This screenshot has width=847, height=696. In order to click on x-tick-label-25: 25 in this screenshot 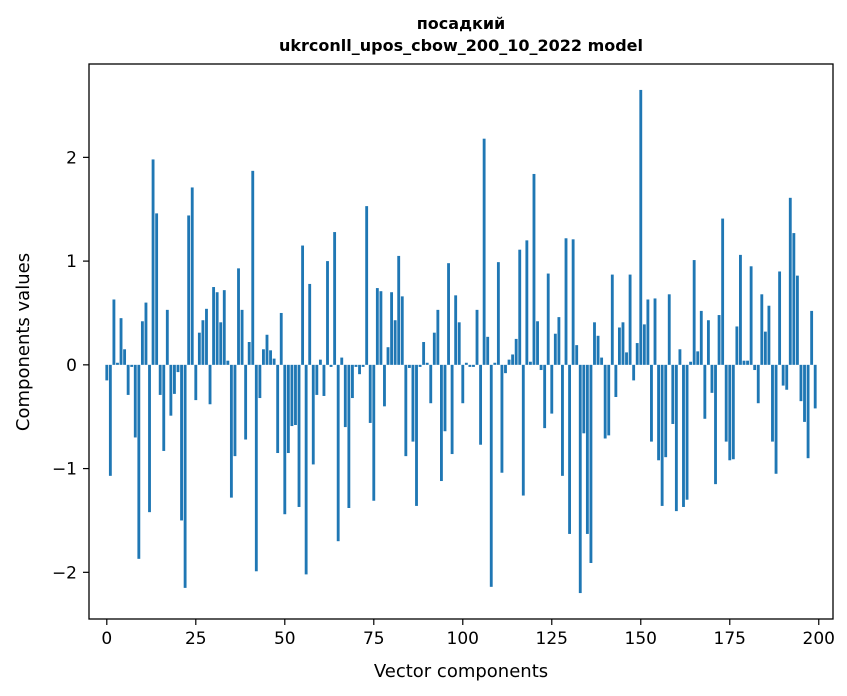, I will do `click(196, 639)`.